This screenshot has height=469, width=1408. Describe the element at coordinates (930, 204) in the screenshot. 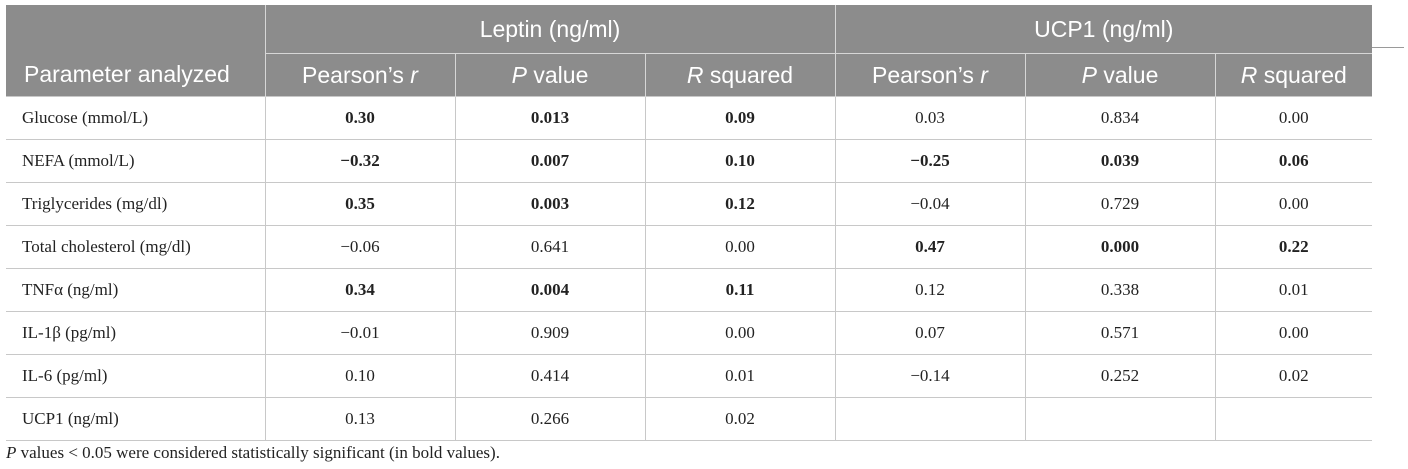

I see `value-cell: −0.04` at that location.